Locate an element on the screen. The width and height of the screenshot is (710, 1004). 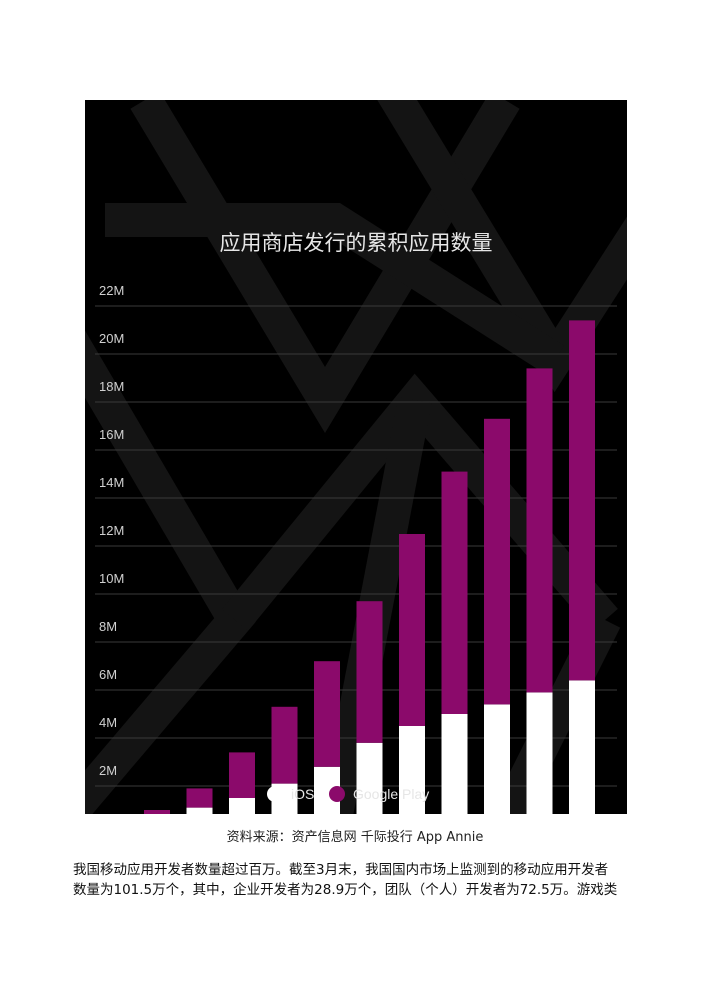
y-tick-label: 20M is located at coordinates (111, 338).